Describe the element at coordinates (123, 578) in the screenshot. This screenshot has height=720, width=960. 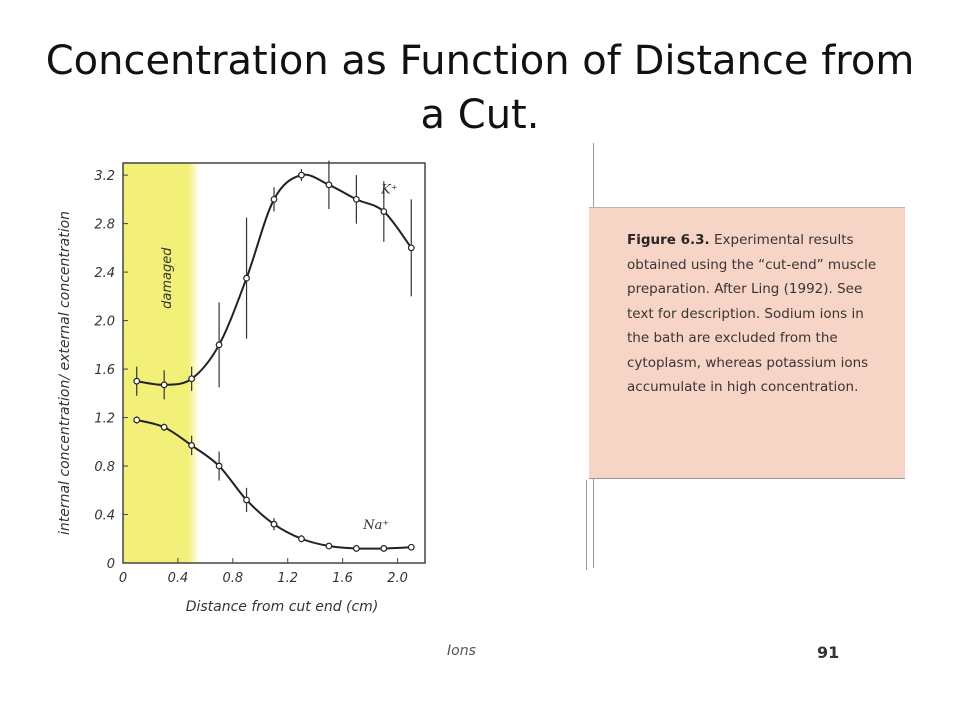
I see `x-tick-label: 0` at that location.